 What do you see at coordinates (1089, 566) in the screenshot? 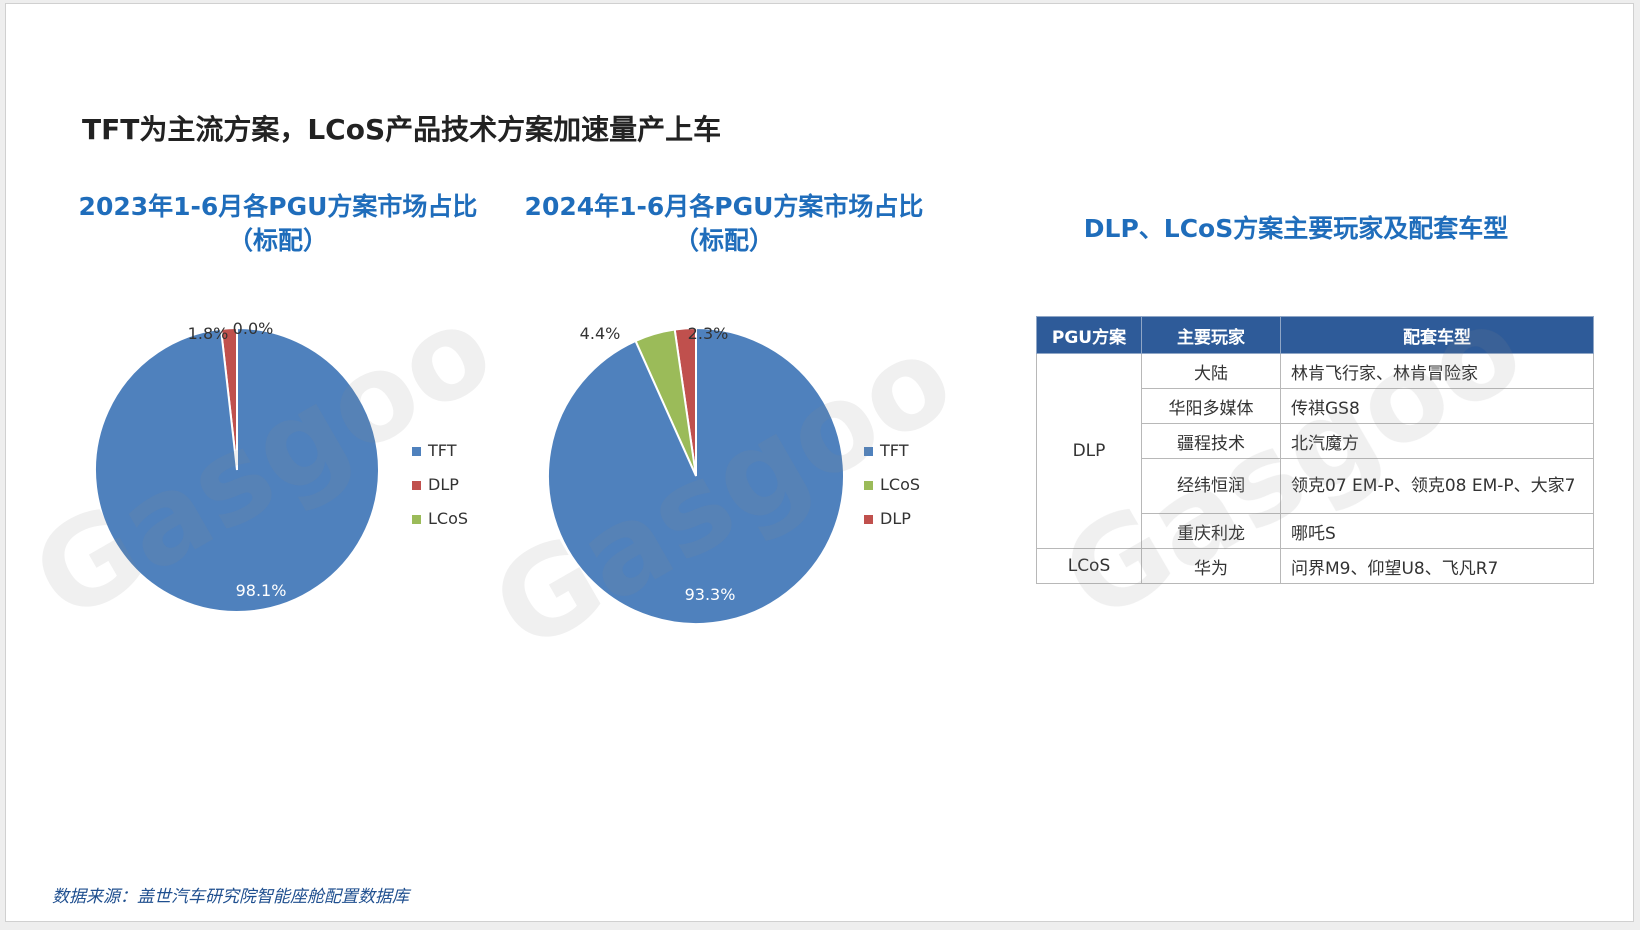
I see `scheme-cell-lcos: LCoS` at bounding box center [1089, 566].